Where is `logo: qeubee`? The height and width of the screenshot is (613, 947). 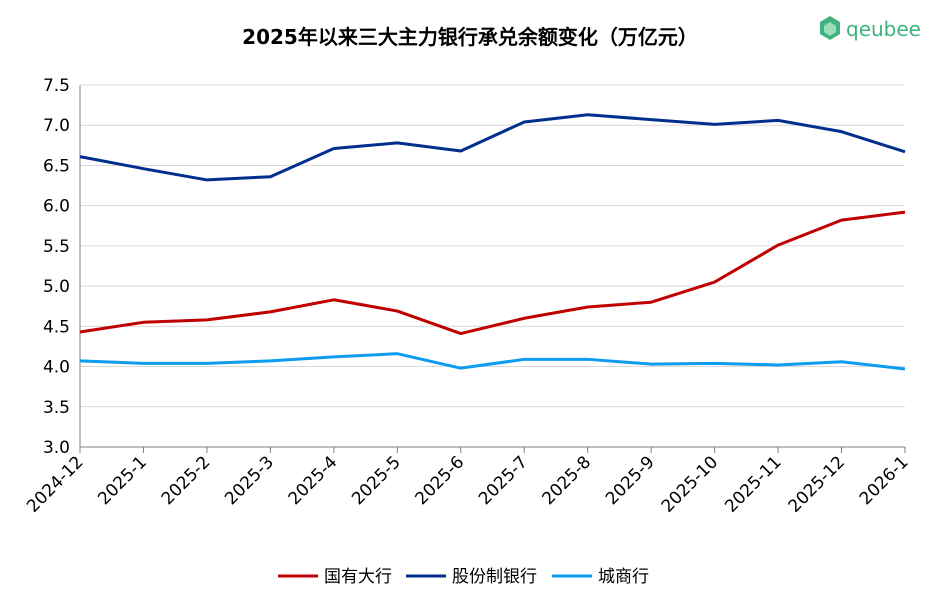
logo: qeubee is located at coordinates (870, 28).